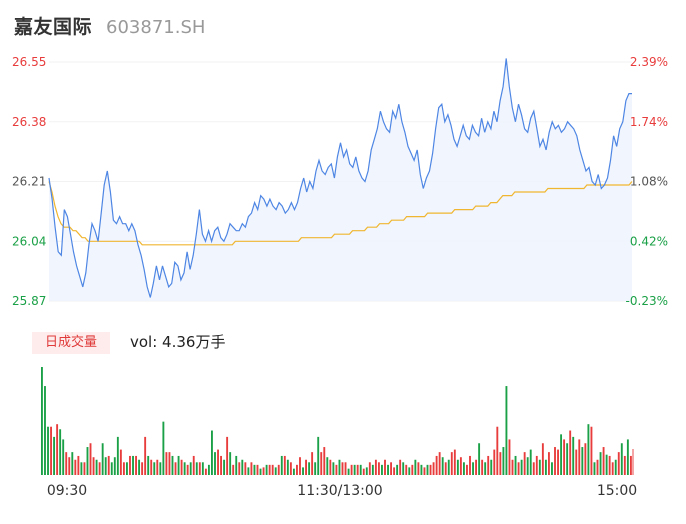 This screenshot has width=686, height=524. What do you see at coordinates (109, 26) in the screenshot?
I see `stock-header: 嘉友国际 603871.SH` at bounding box center [109, 26].